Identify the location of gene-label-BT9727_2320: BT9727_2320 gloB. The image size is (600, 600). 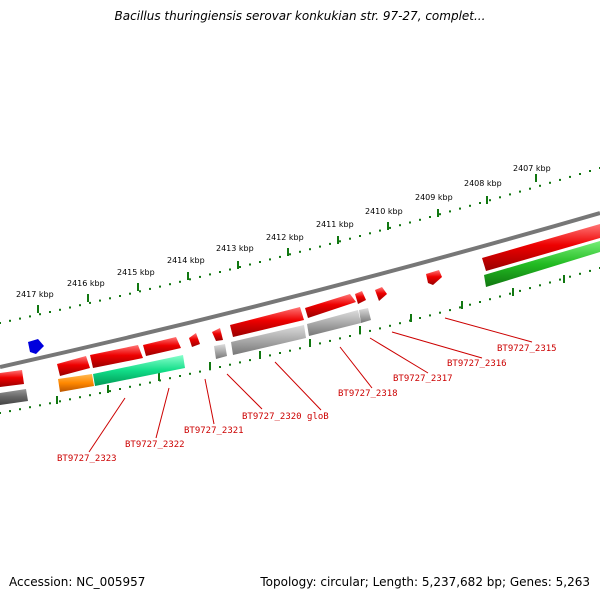
(285, 417).